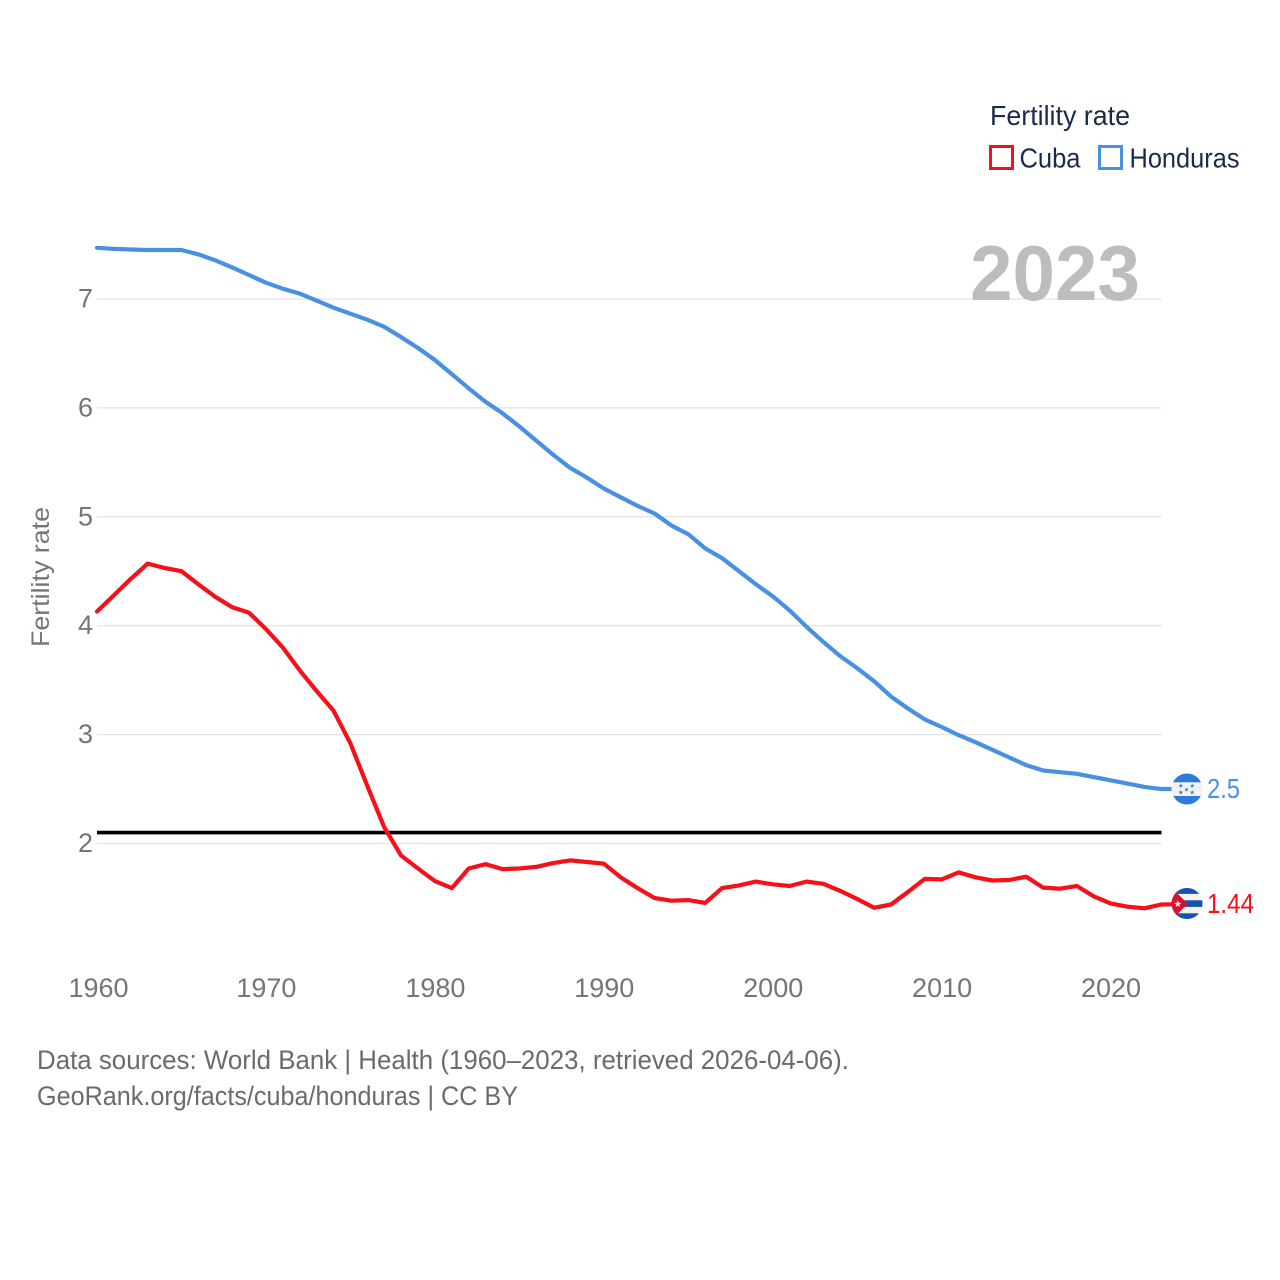  Describe the element at coordinates (1055, 273) in the screenshot. I see `svg-text: 2023` at that location.